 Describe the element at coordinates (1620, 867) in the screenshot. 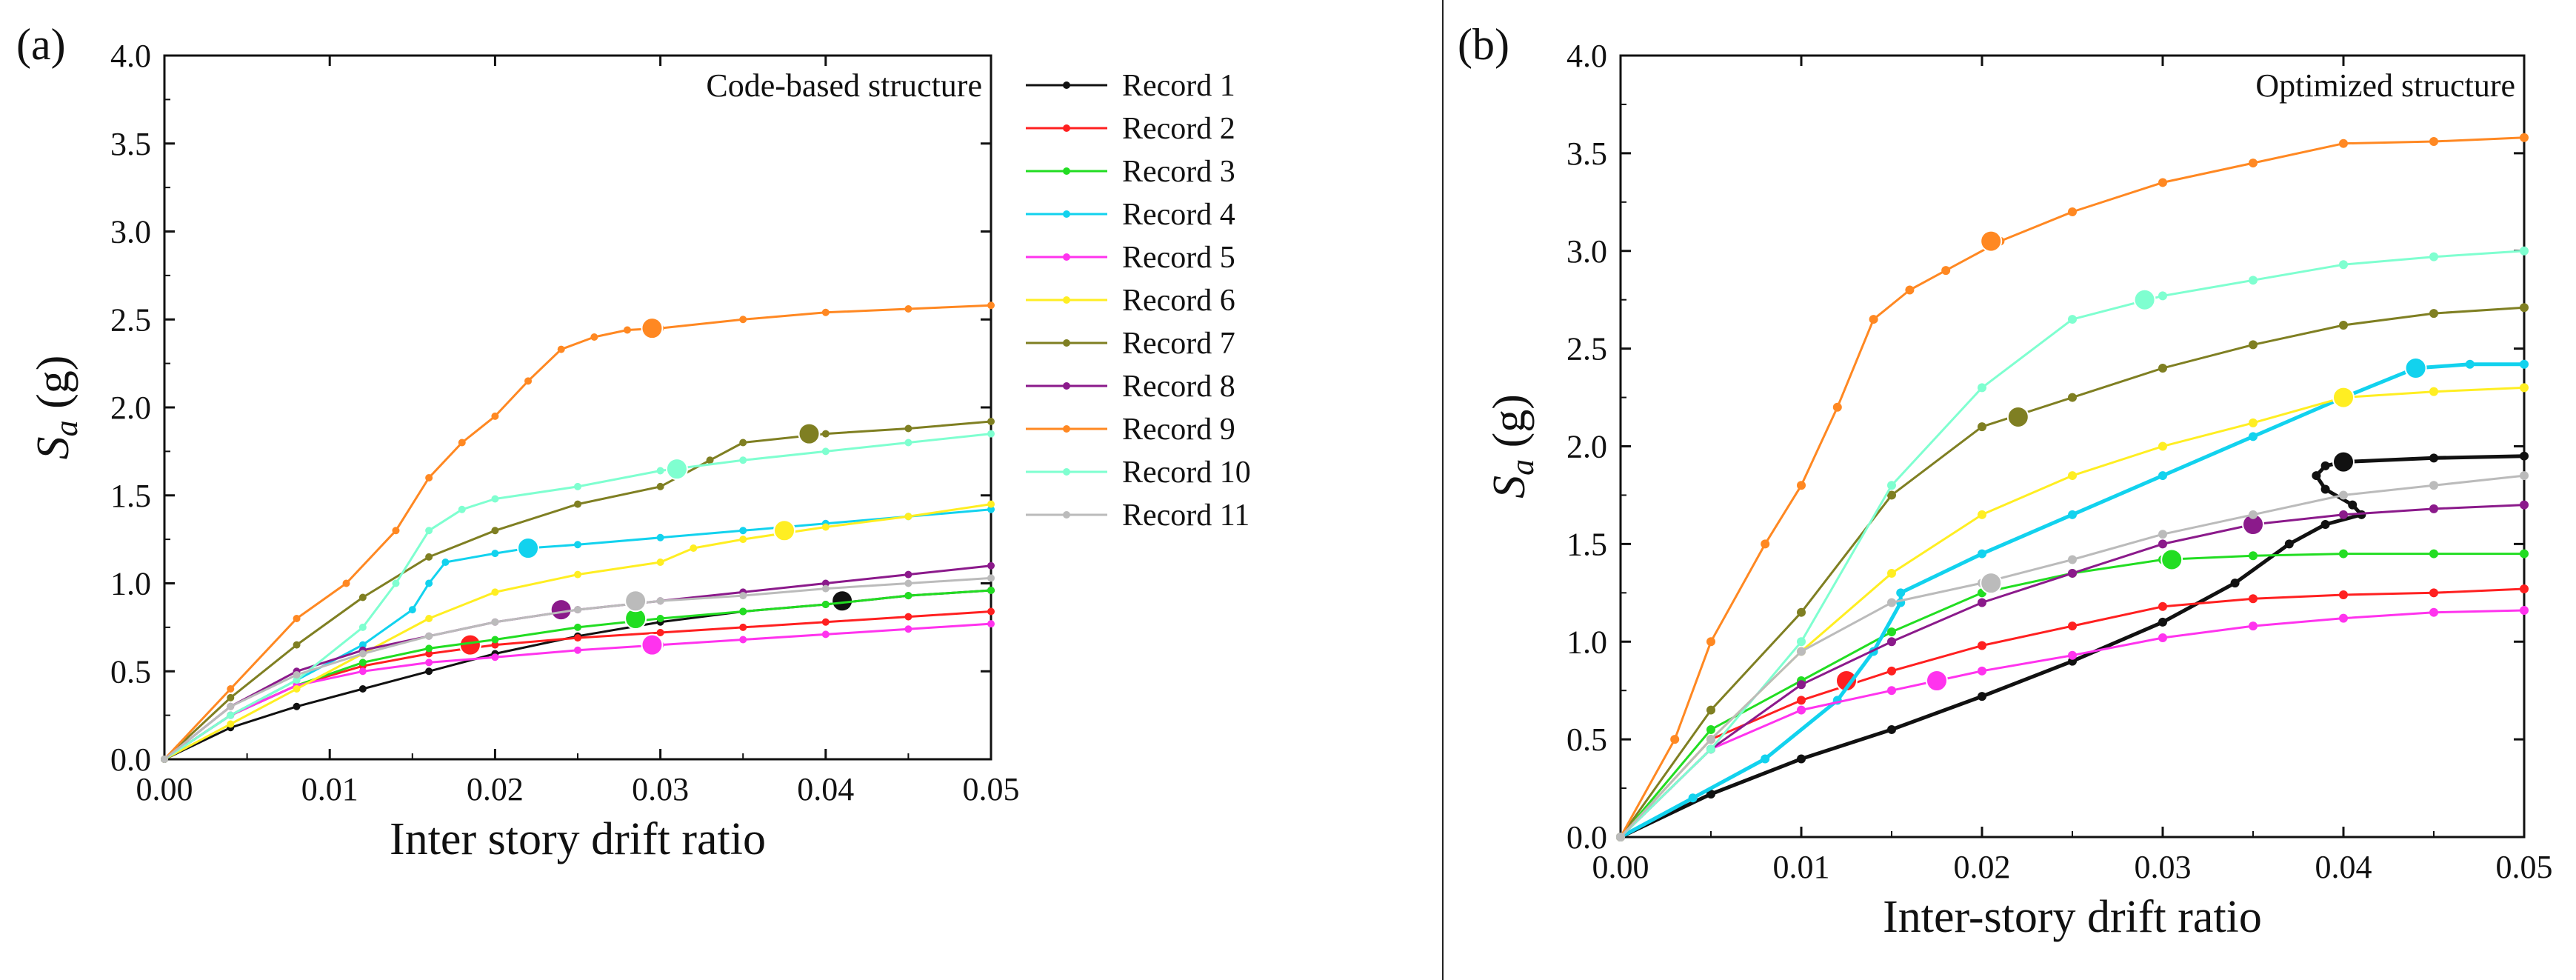

I see `x-tick-label: 0.00` at that location.